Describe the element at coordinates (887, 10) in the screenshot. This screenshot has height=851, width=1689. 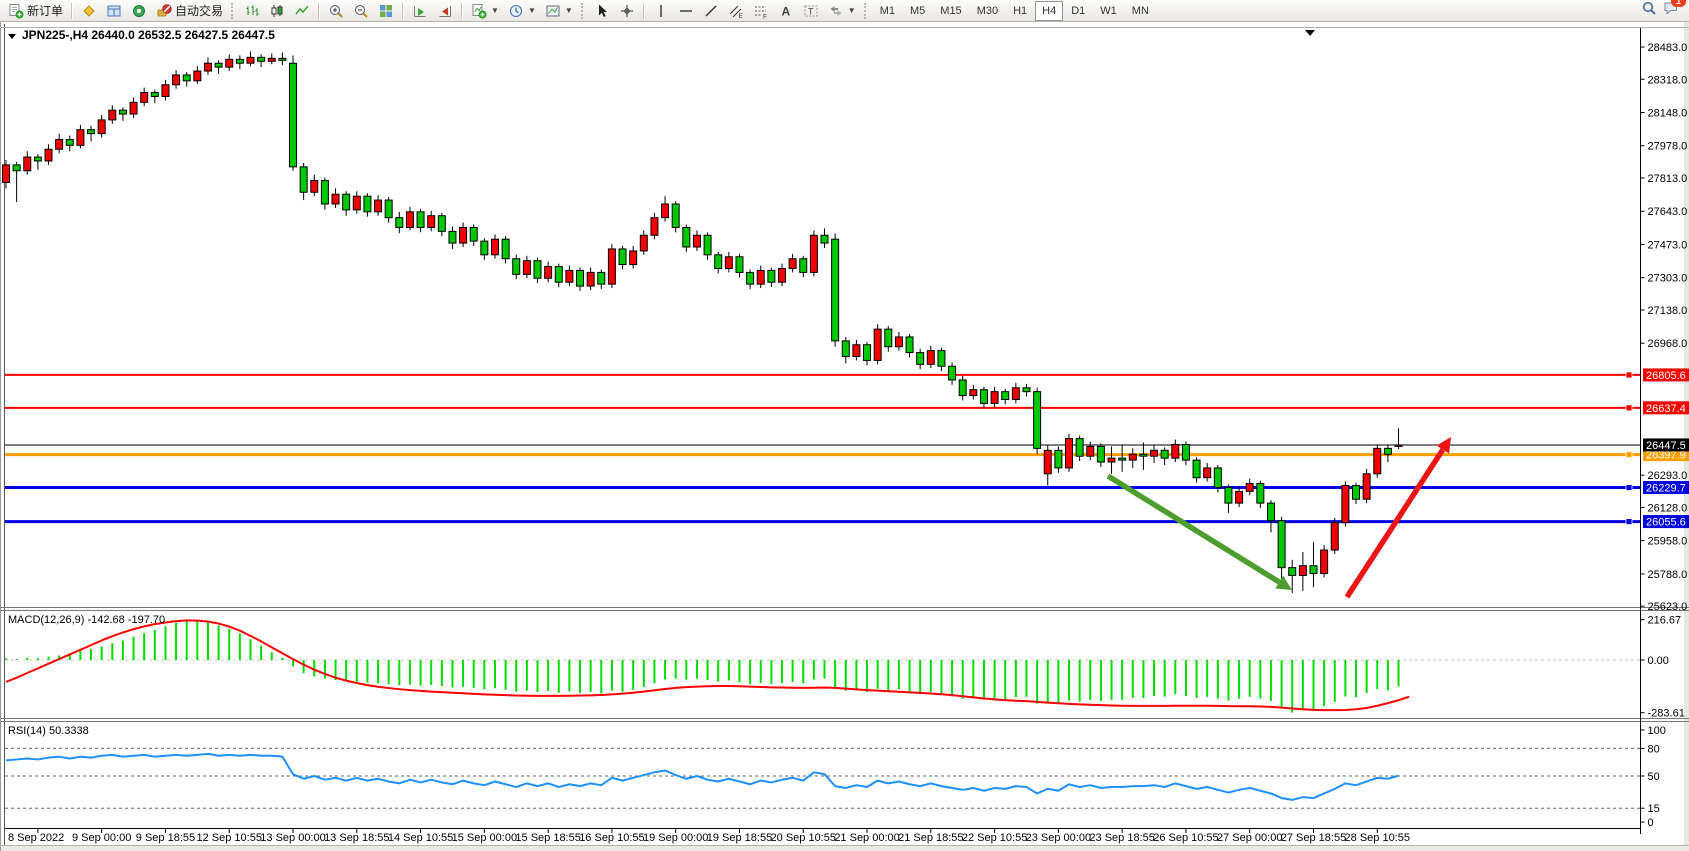
I see `timeframe-m1-button: M1` at that location.